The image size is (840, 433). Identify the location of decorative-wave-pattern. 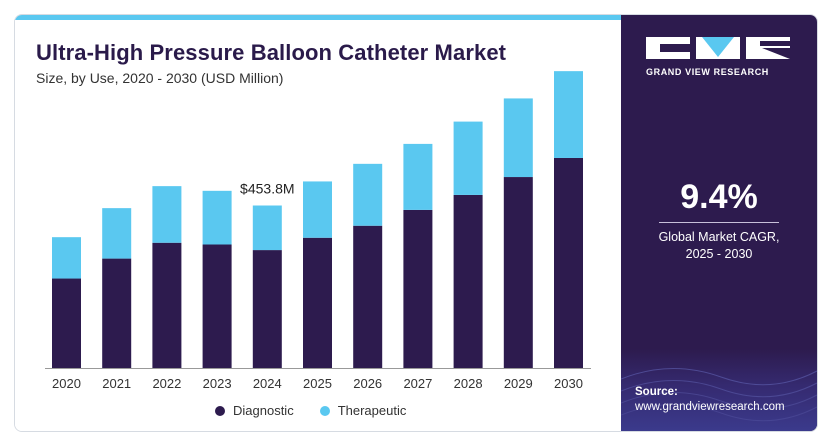
(719, 390).